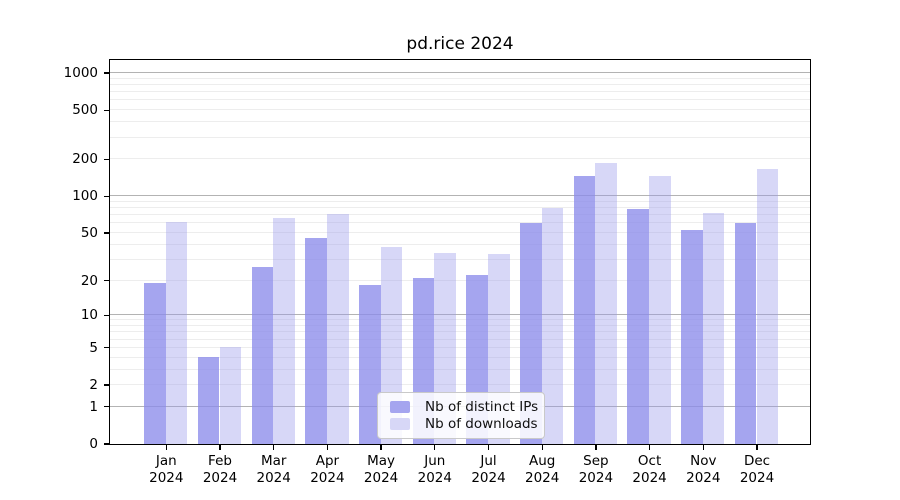 The width and height of the screenshot is (900, 500). I want to click on major-gridline, so click(459, 315).